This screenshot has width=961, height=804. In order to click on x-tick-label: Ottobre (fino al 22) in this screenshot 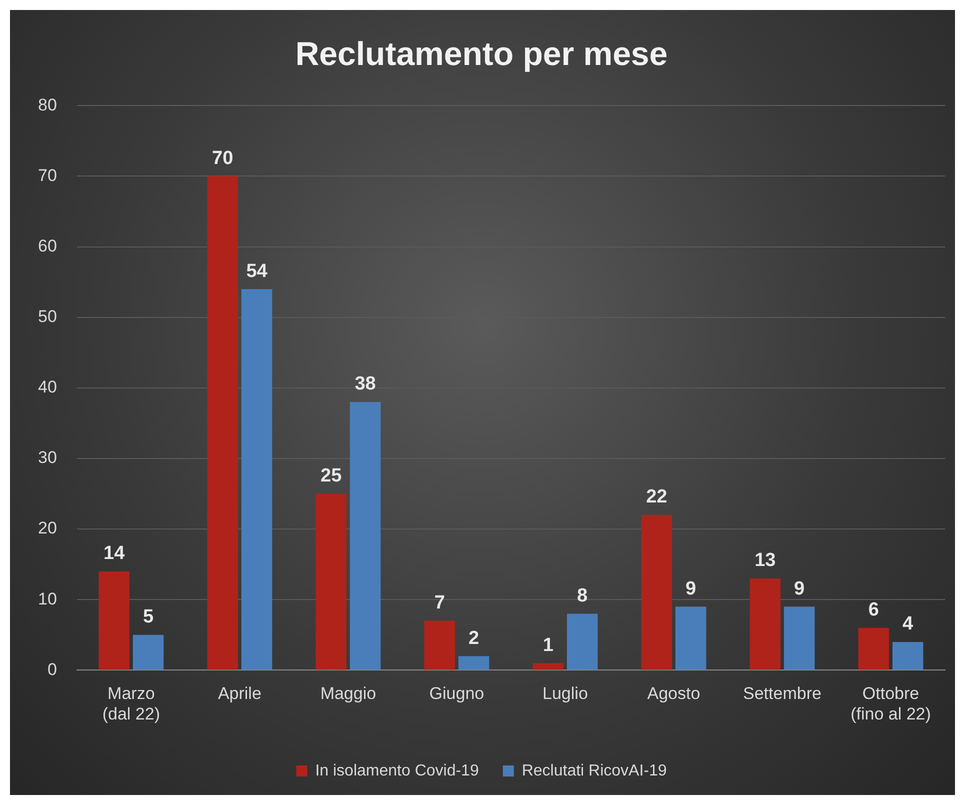, I will do `click(890, 704)`.